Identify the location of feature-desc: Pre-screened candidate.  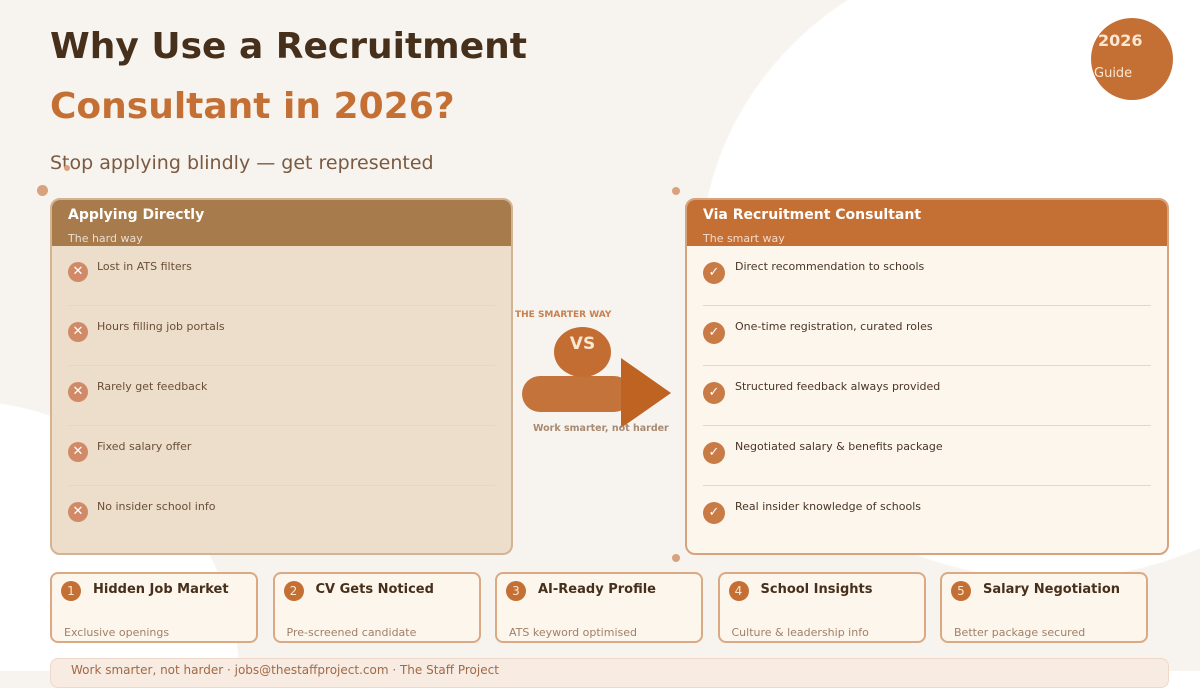
(351, 632).